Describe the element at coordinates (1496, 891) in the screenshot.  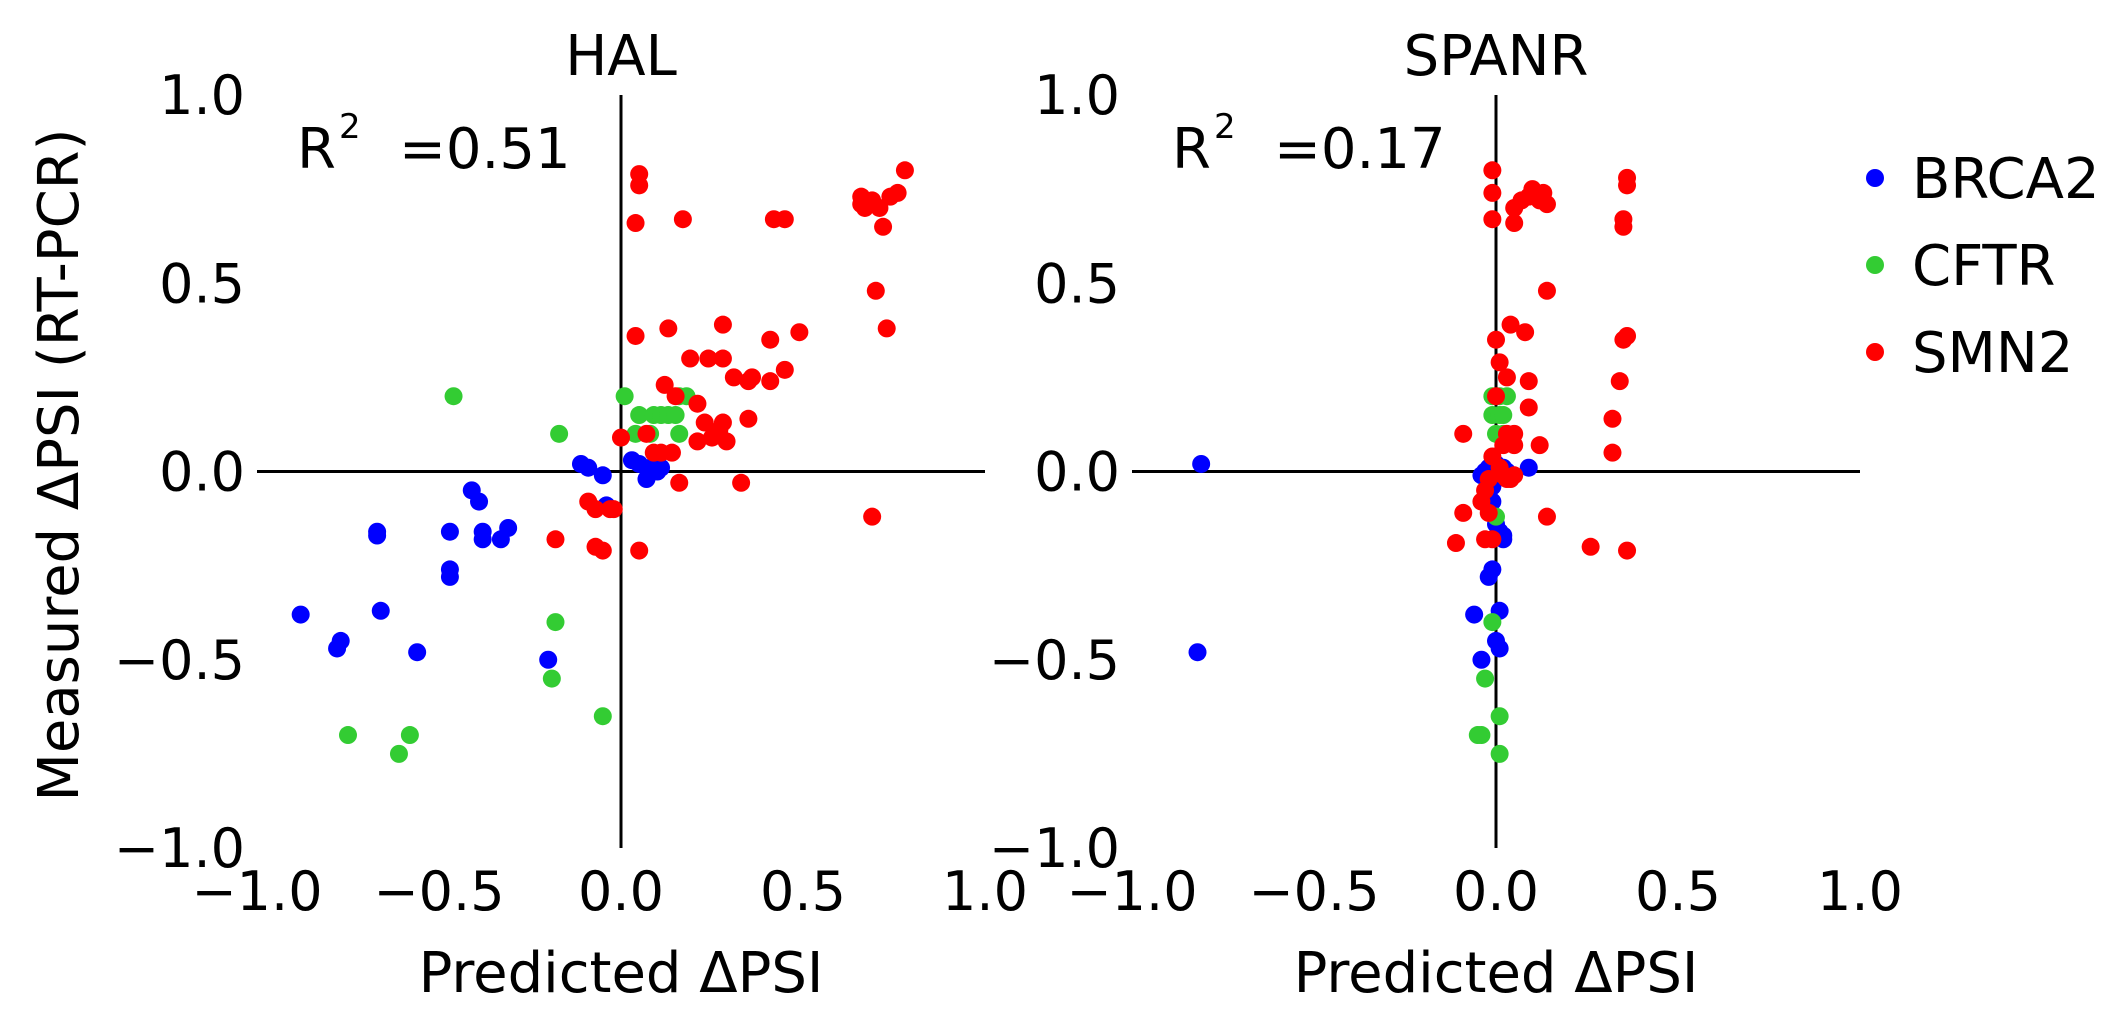
I see `x-tick-label: 0.0` at that location.